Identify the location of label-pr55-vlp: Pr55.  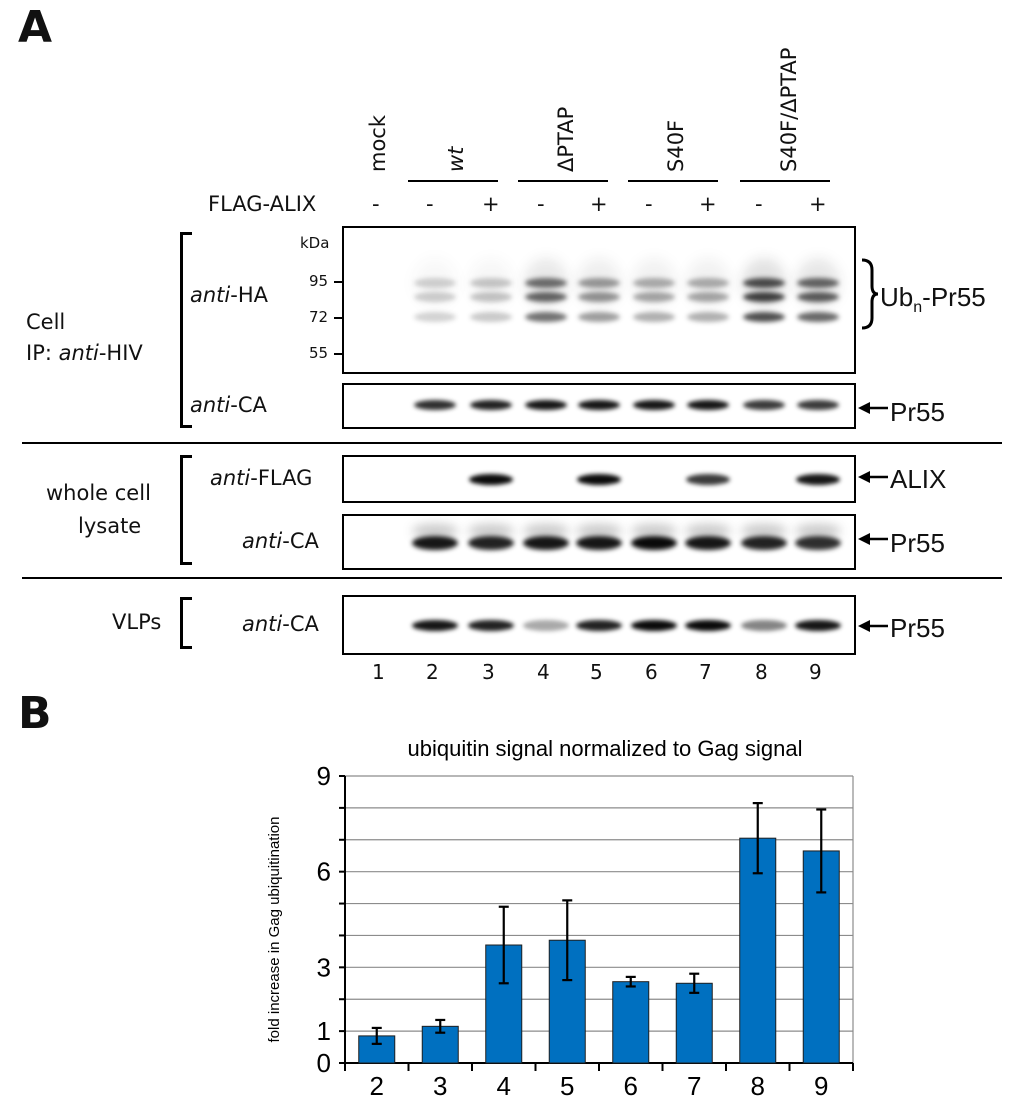
(917, 628).